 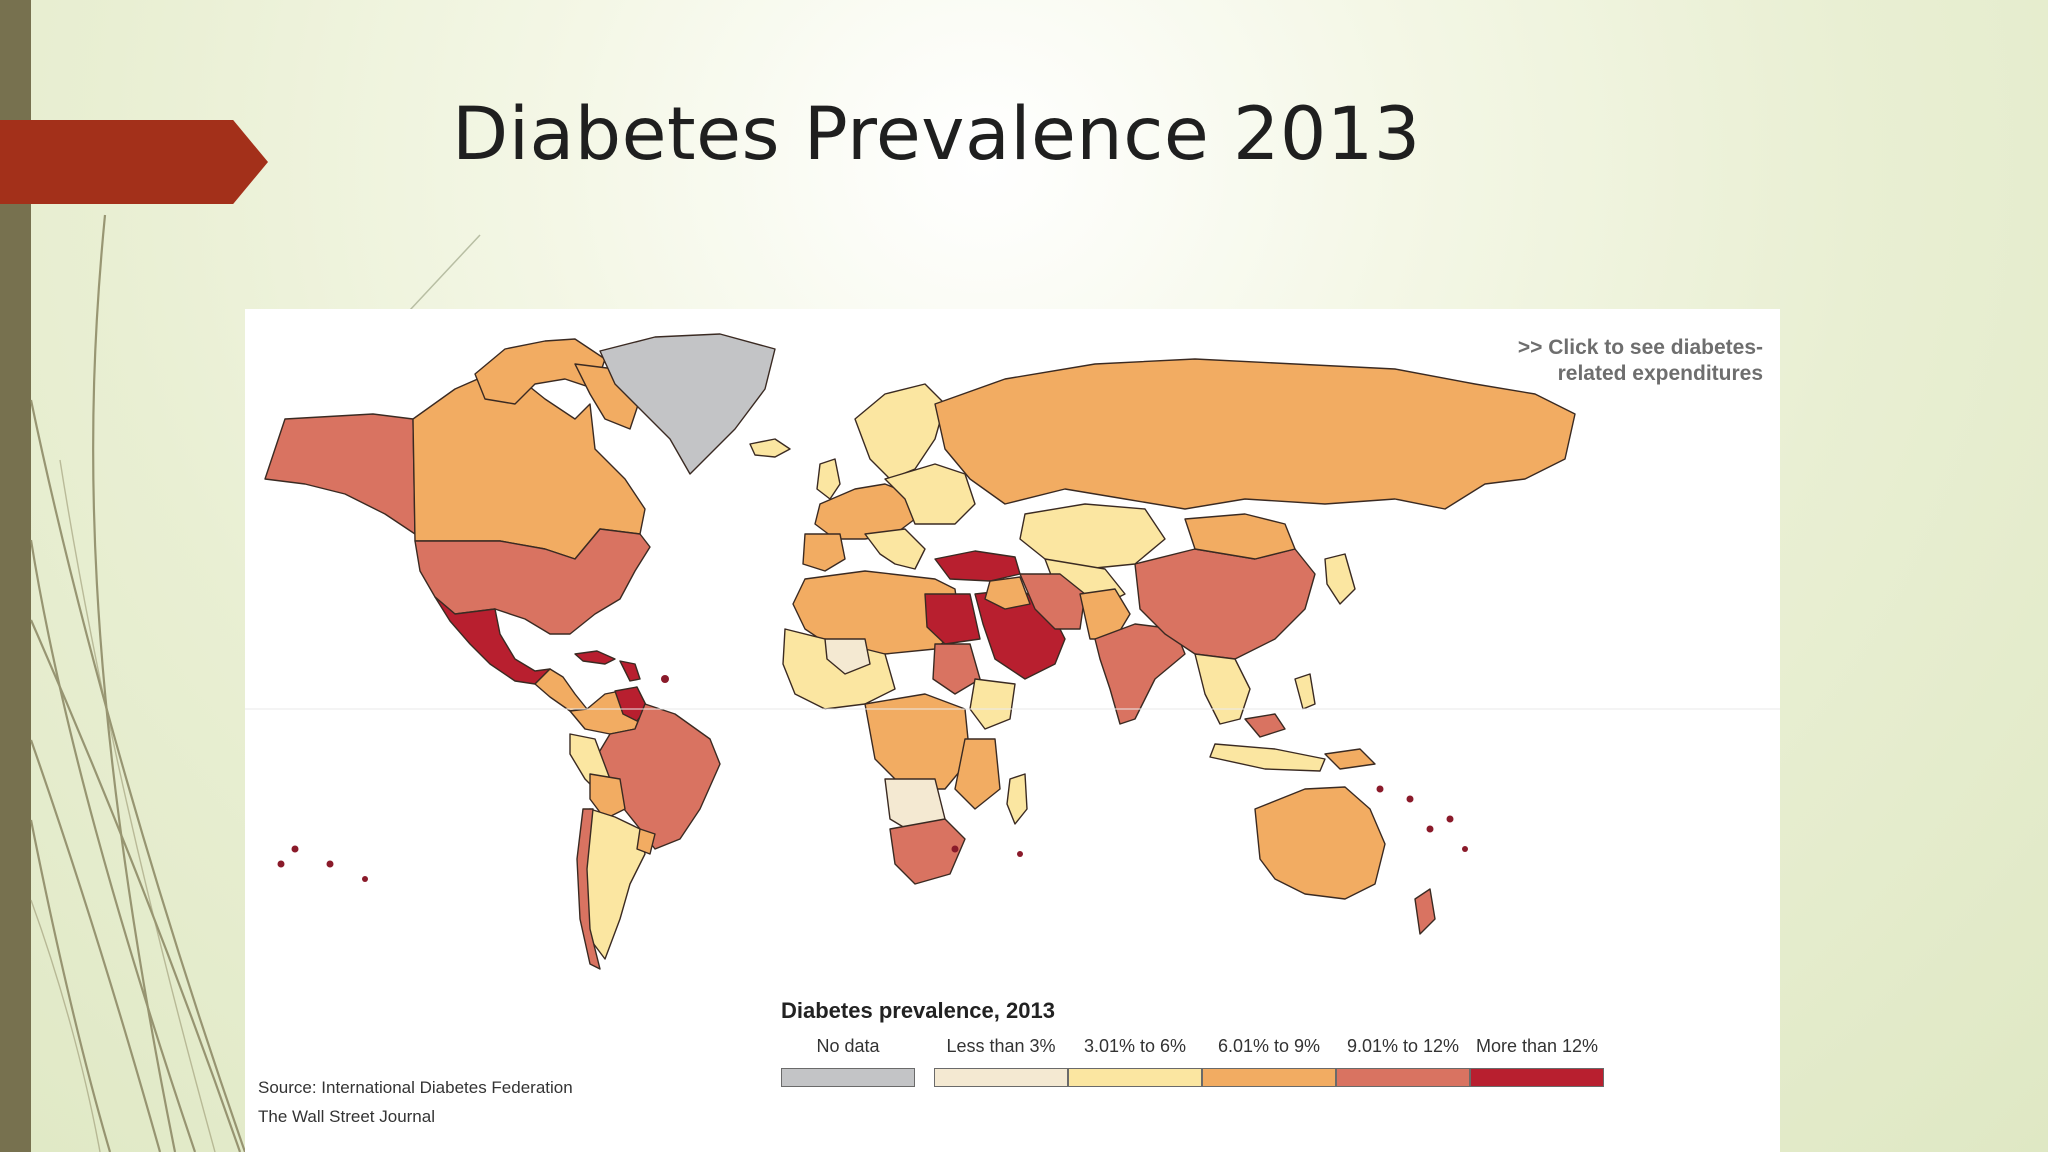 I want to click on legend-label-9-to-12: 9.01% to 12%, so click(x=1403, y=1046).